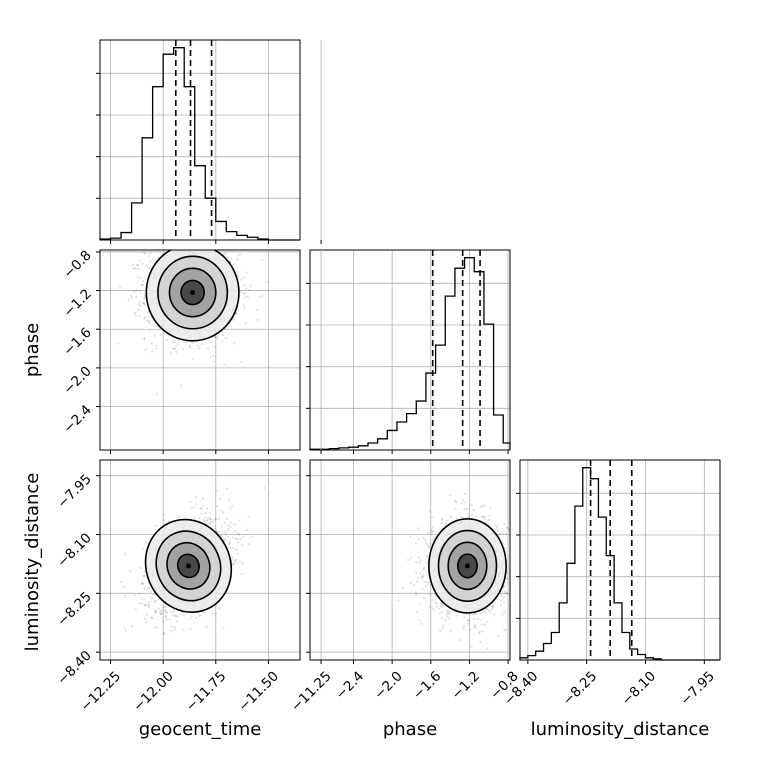 The height and width of the screenshot is (760, 760). Describe the element at coordinates (410, 353) in the screenshot. I see `histogram-phase` at that location.